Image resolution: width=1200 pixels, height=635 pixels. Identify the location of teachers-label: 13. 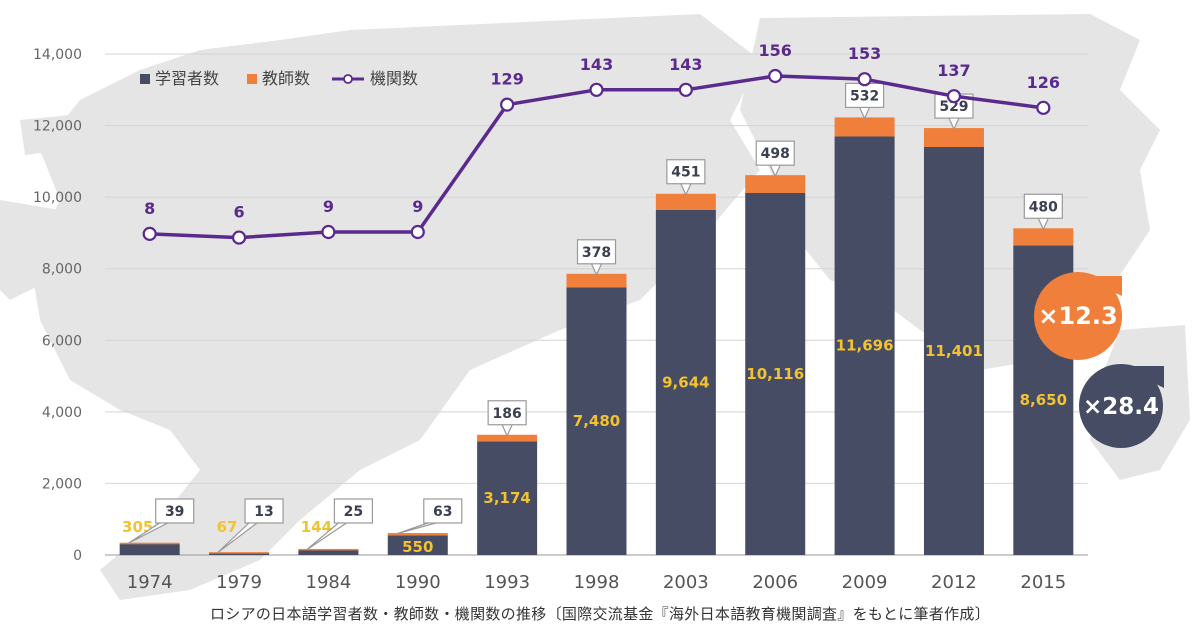
(263, 512).